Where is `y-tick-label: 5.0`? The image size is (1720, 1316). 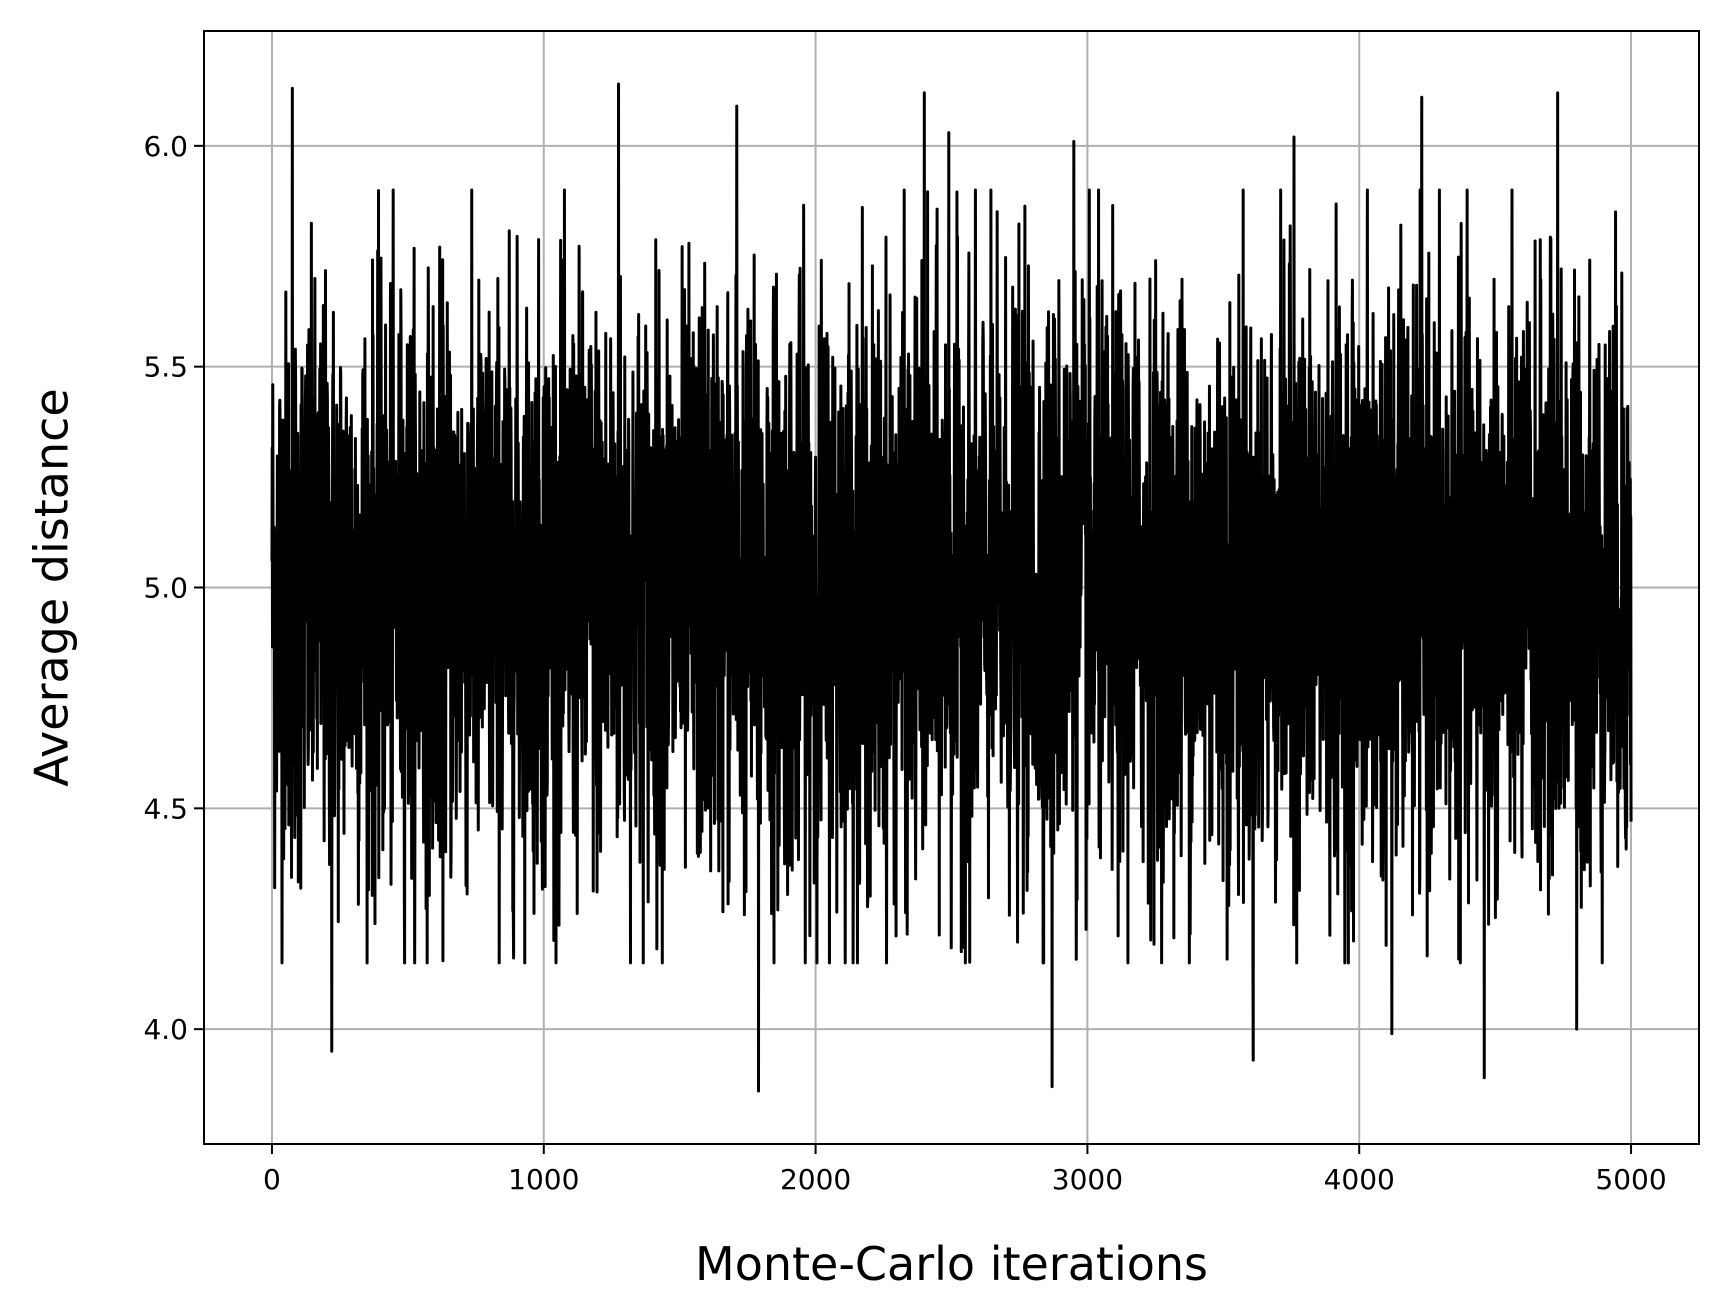 y-tick-label: 5.0 is located at coordinates (165, 588).